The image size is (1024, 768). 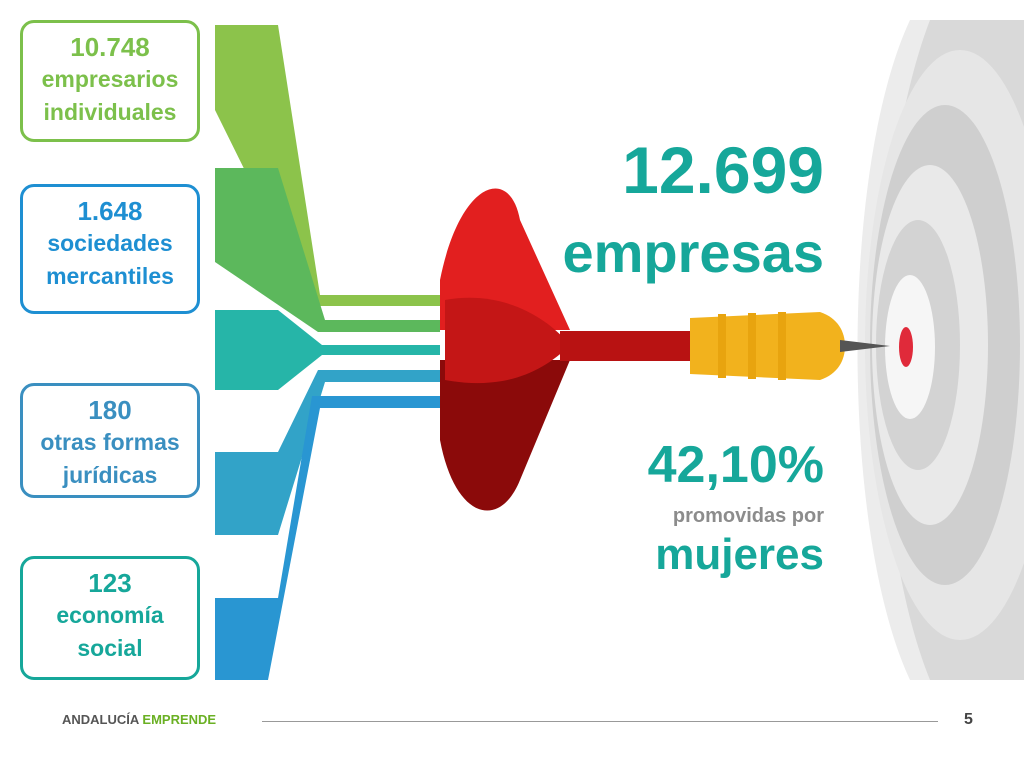 What do you see at coordinates (110, 243) in the screenshot?
I see `box-label-line1: sociedades` at bounding box center [110, 243].